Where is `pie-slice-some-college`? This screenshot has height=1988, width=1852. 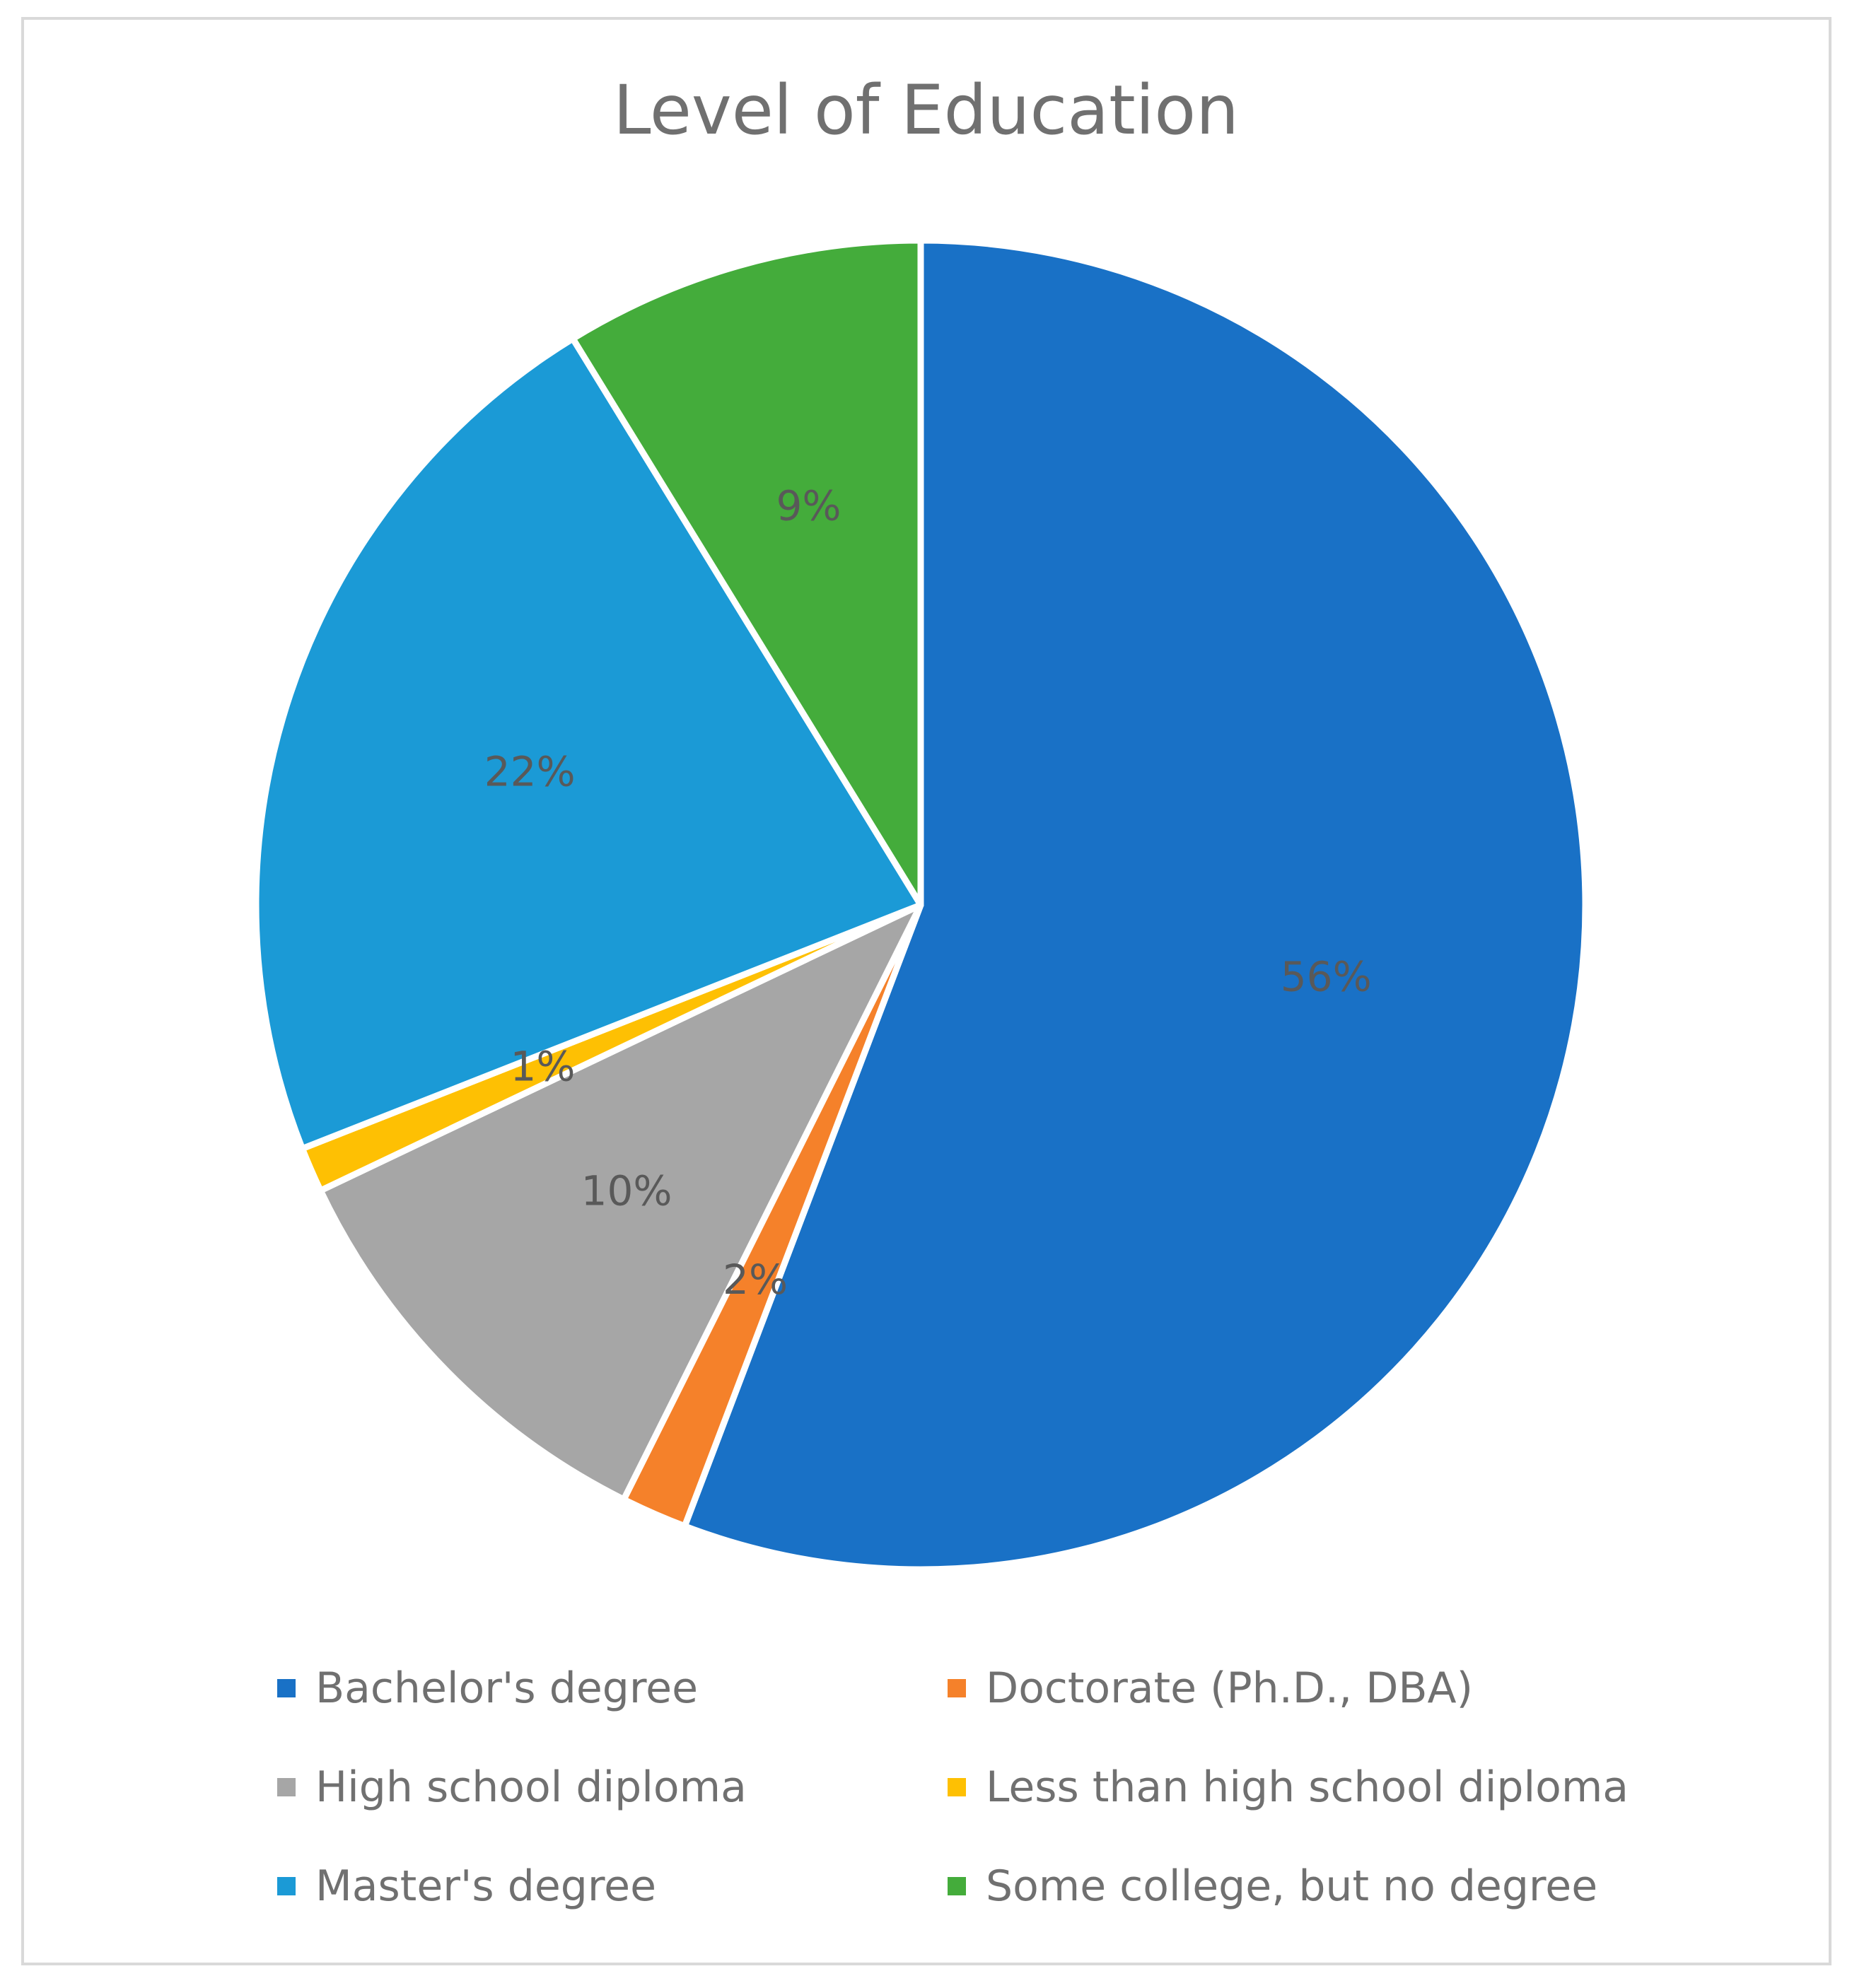
pie-slice-some-college is located at coordinates (747, 572).